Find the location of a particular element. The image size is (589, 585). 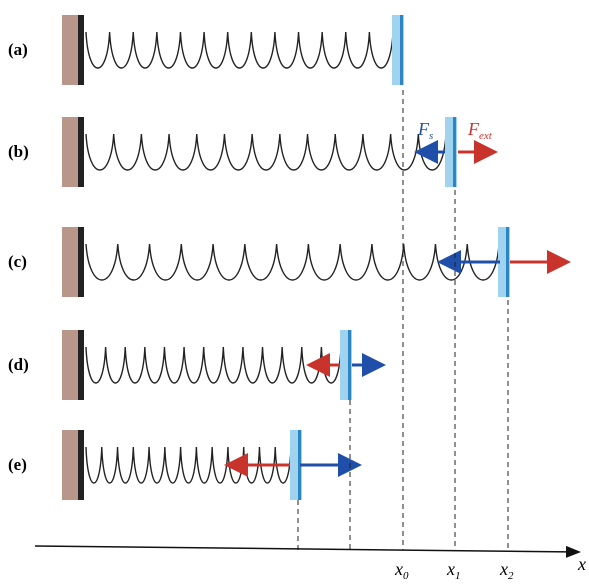

subscript: 0 is located at coordinates (406, 576).